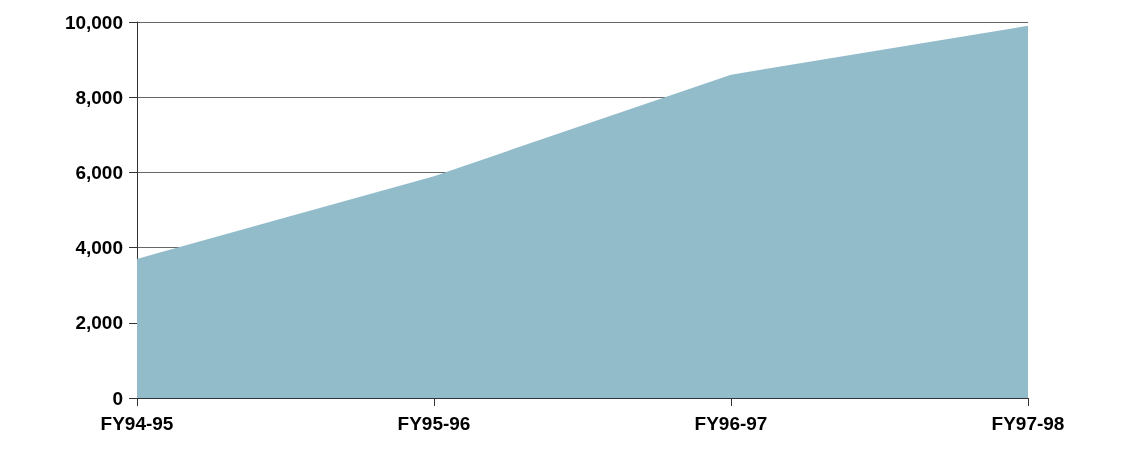  What do you see at coordinates (93, 22) in the screenshot?
I see `y-tick-label: 10,000` at bounding box center [93, 22].